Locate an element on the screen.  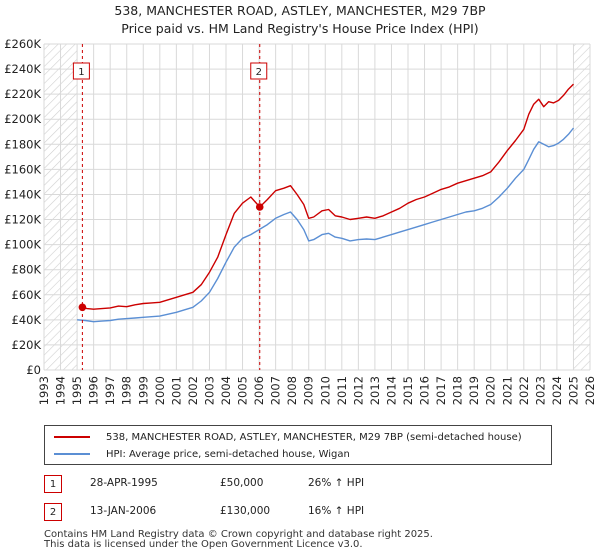
hatched-region is located at coordinates (581, 207).